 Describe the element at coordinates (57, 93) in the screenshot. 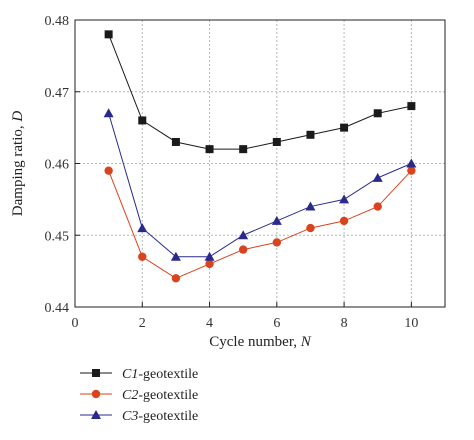

I see `y-tick-label: 0.47` at that location.